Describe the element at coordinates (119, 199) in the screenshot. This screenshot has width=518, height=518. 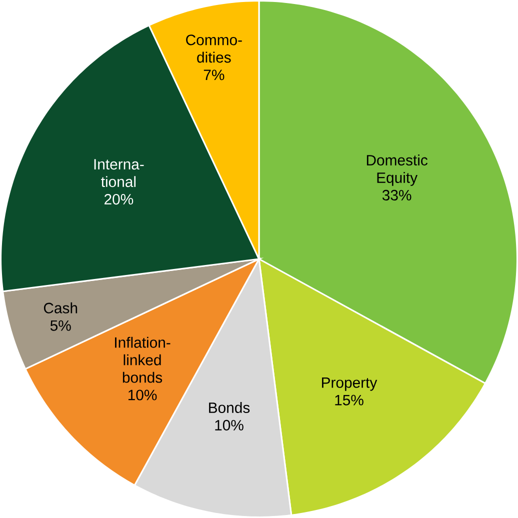
I see `data-label: 20%` at that location.